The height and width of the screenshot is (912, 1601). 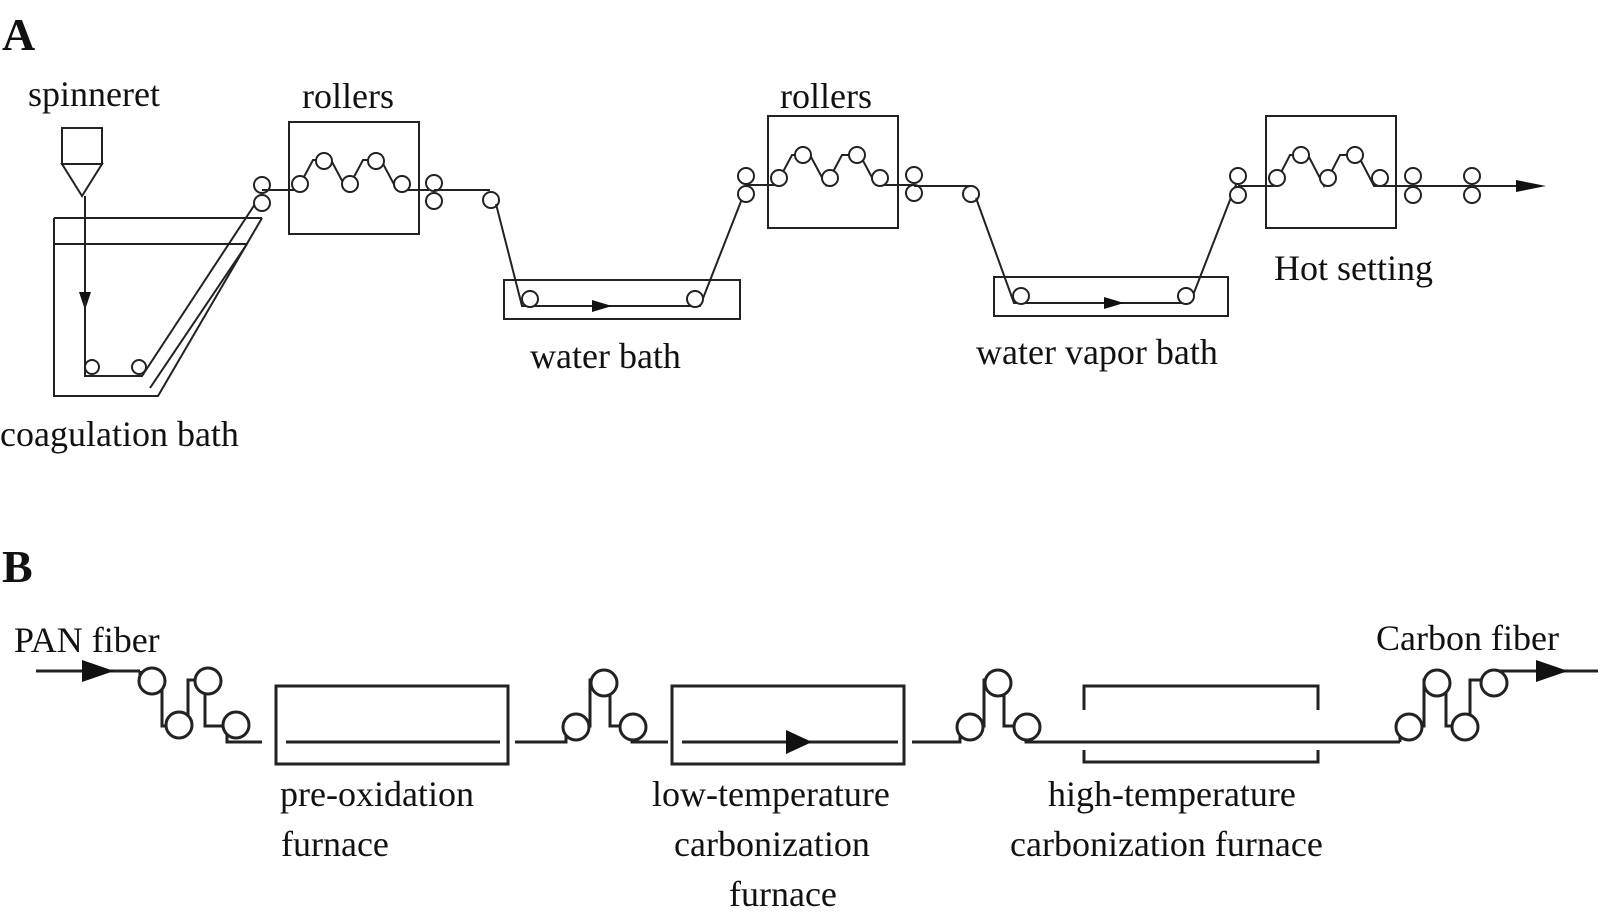 I want to click on pre-oxidation-furnace-box, so click(x=392, y=725).